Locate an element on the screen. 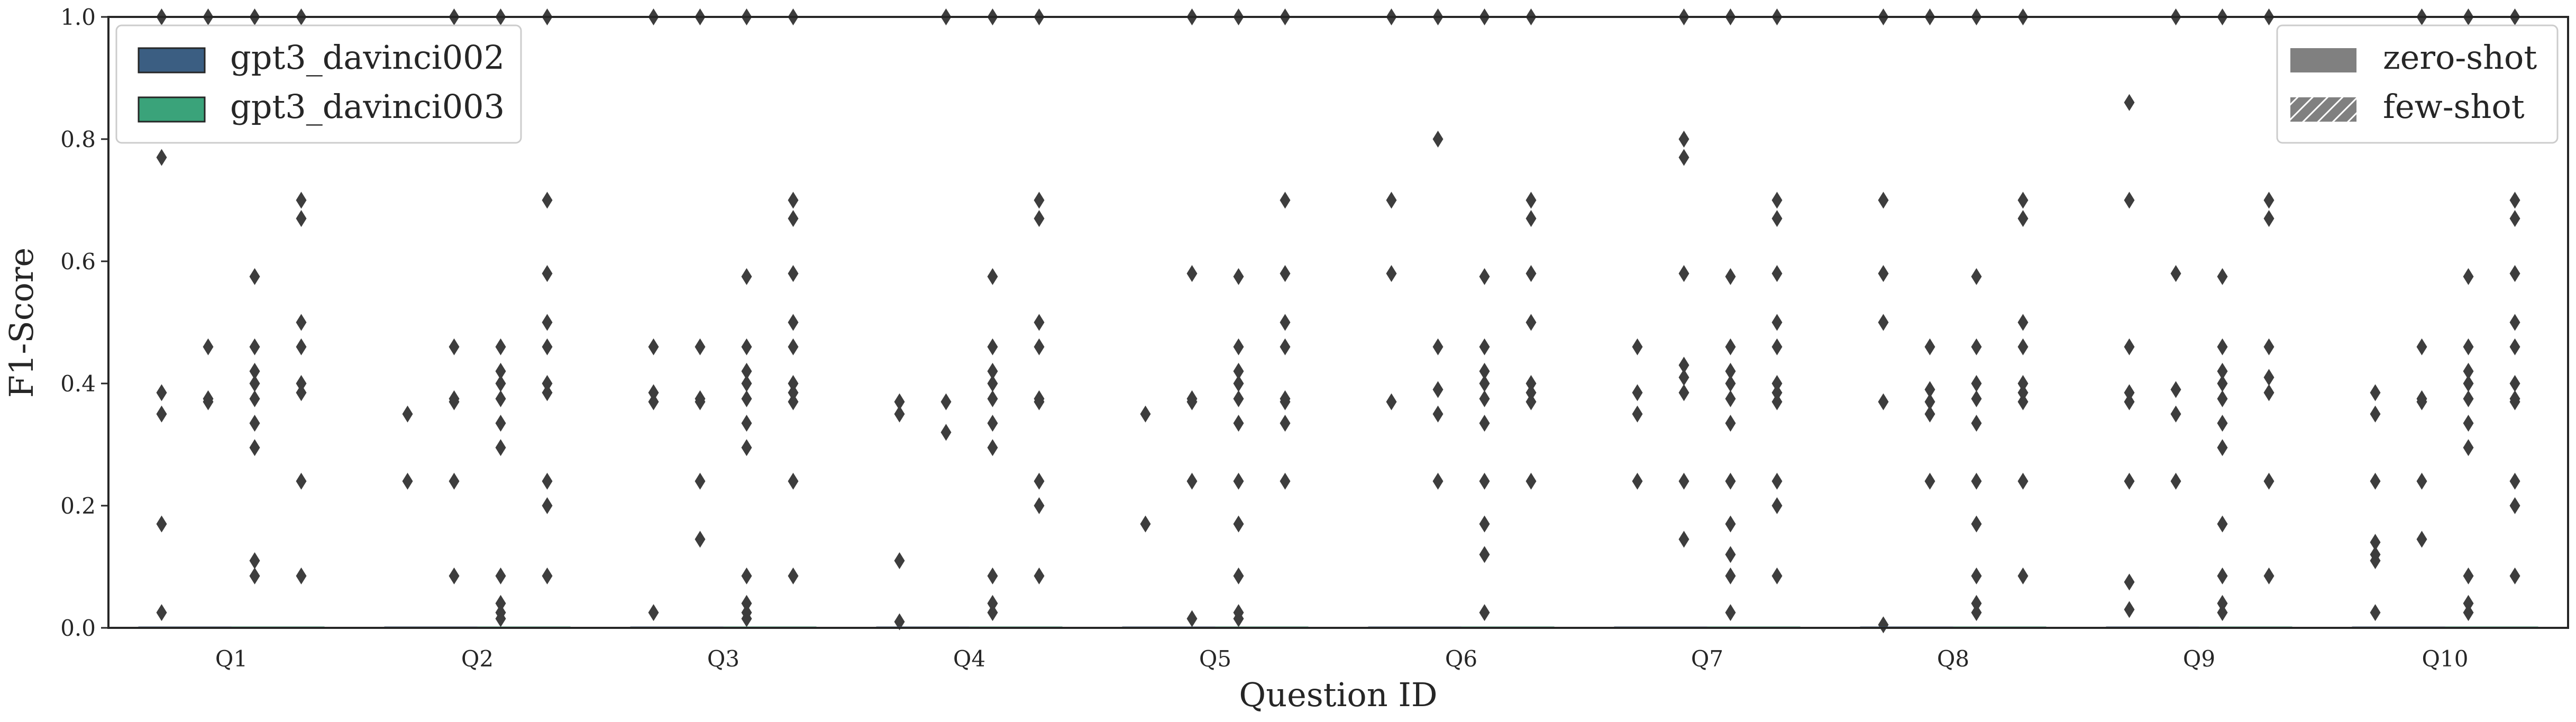 This screenshot has height=722, width=2576. x-tick-label-q3: Q3 is located at coordinates (723, 659).